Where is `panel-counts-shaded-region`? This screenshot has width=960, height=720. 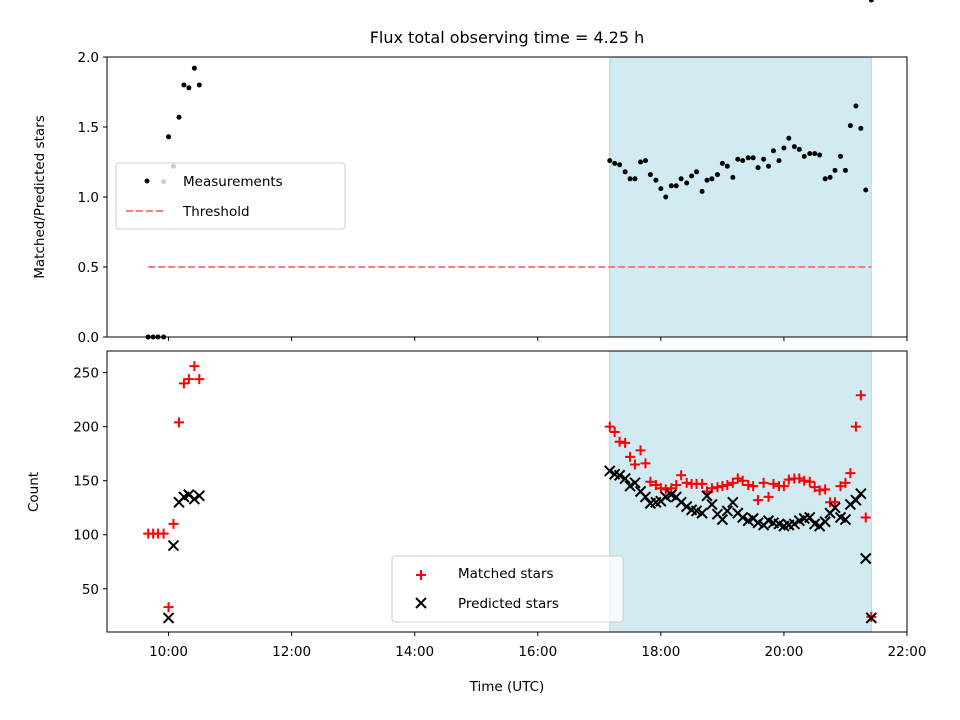 panel-counts-shaded-region is located at coordinates (740, 491).